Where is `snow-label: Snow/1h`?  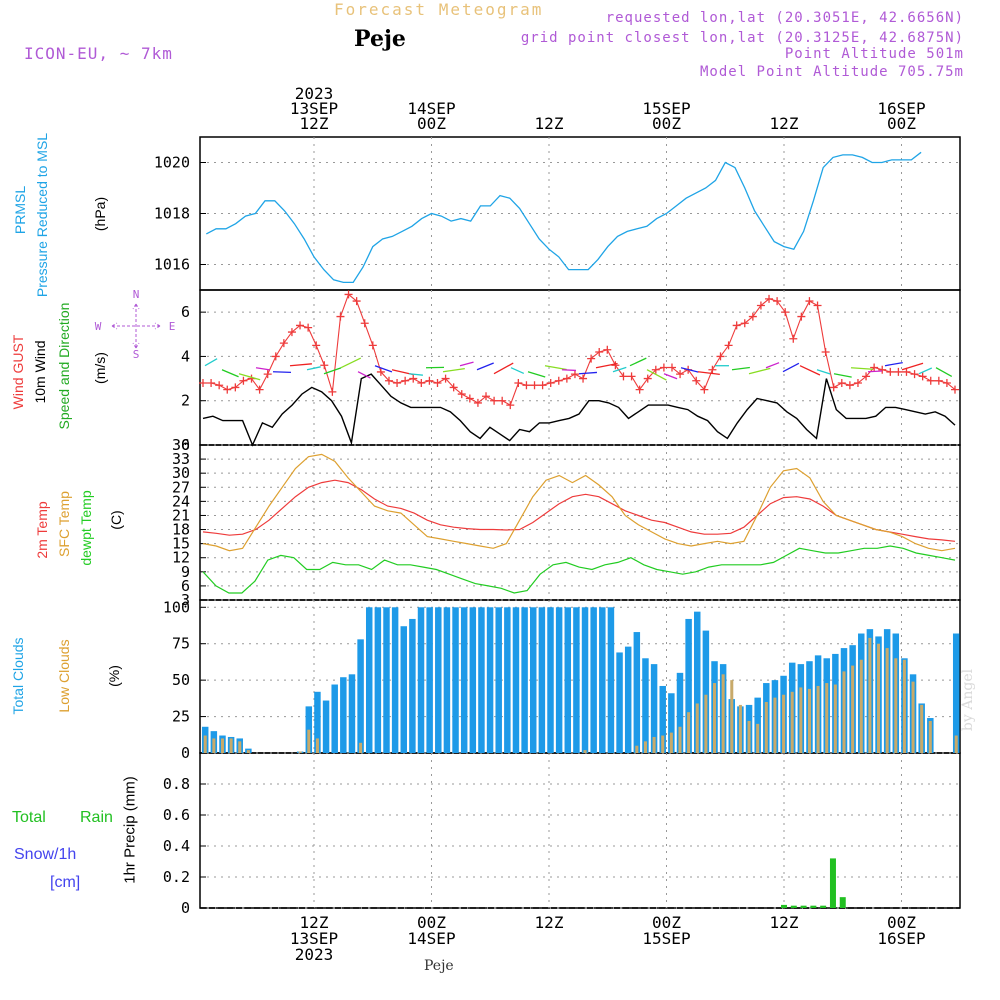 snow-label: Snow/1h is located at coordinates (45, 854).